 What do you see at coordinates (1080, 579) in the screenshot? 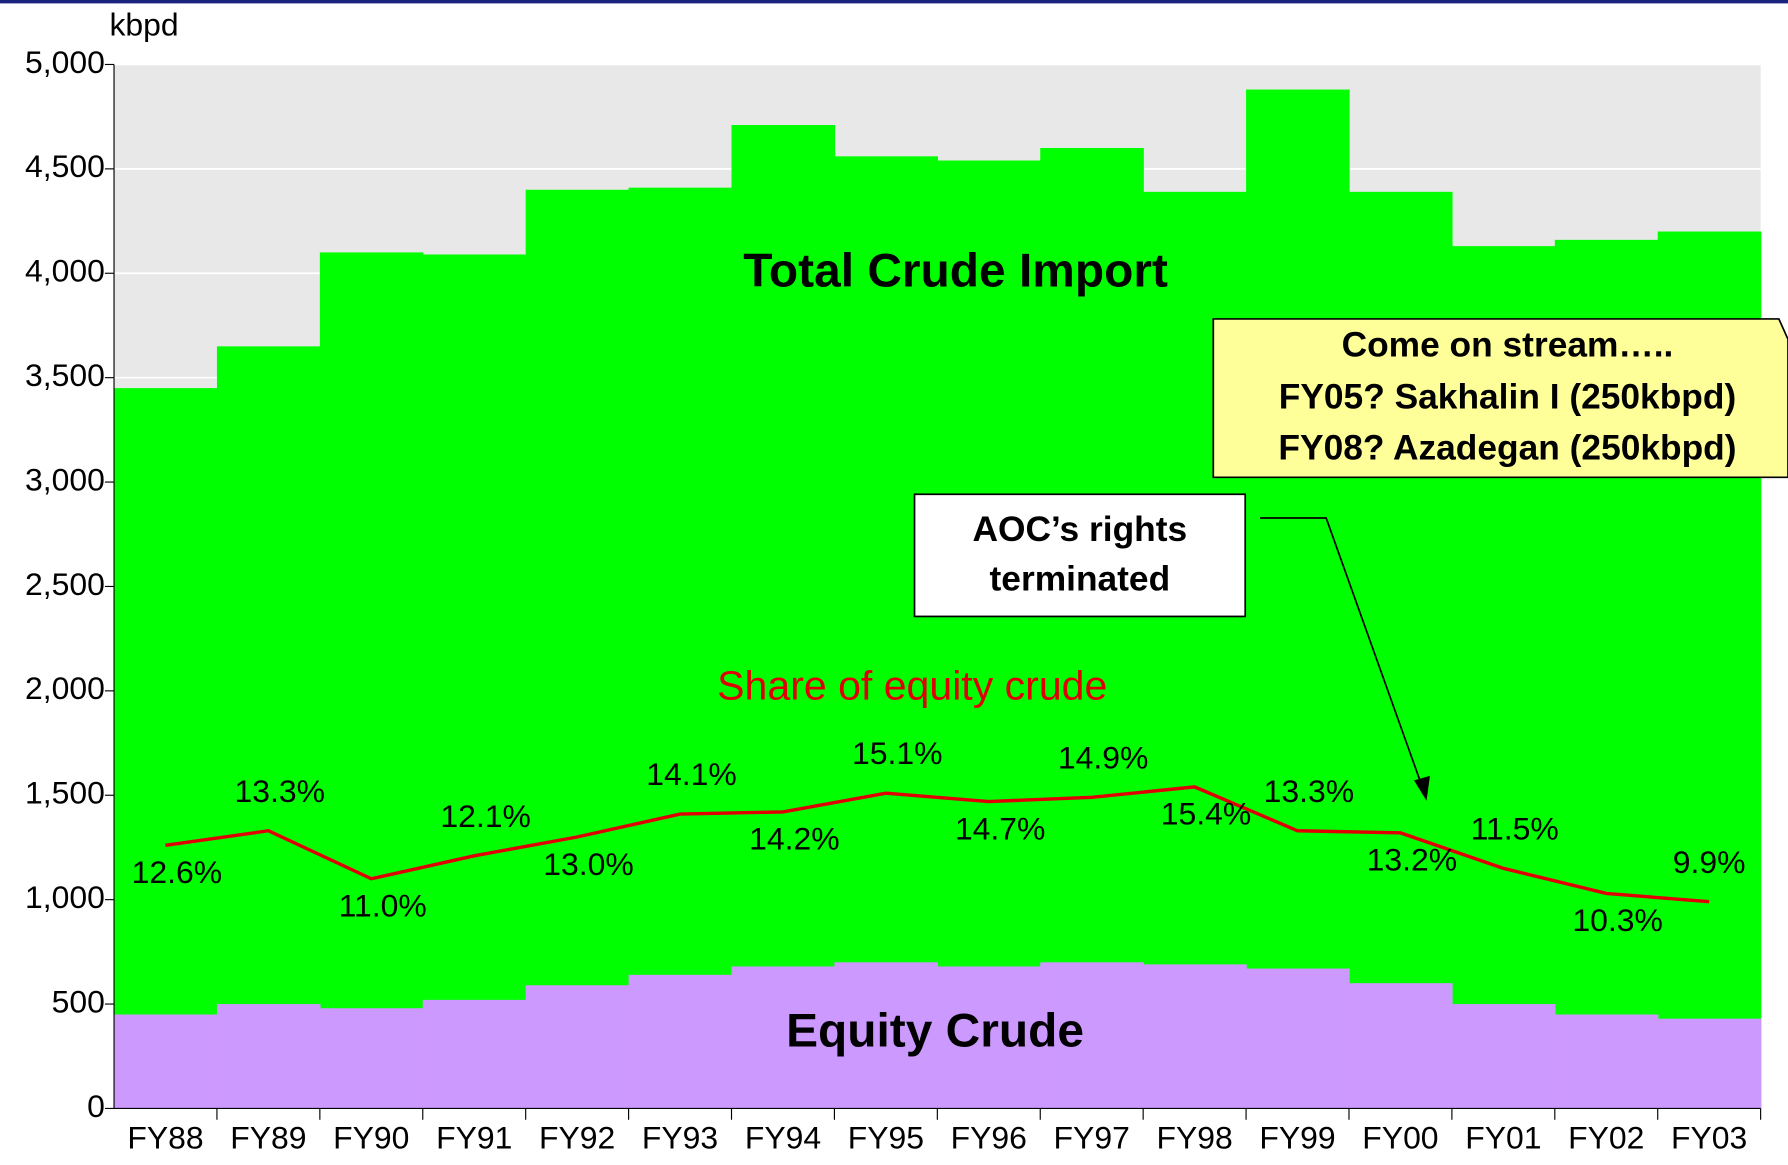
I see `aoc-text: terminated` at bounding box center [1080, 579].